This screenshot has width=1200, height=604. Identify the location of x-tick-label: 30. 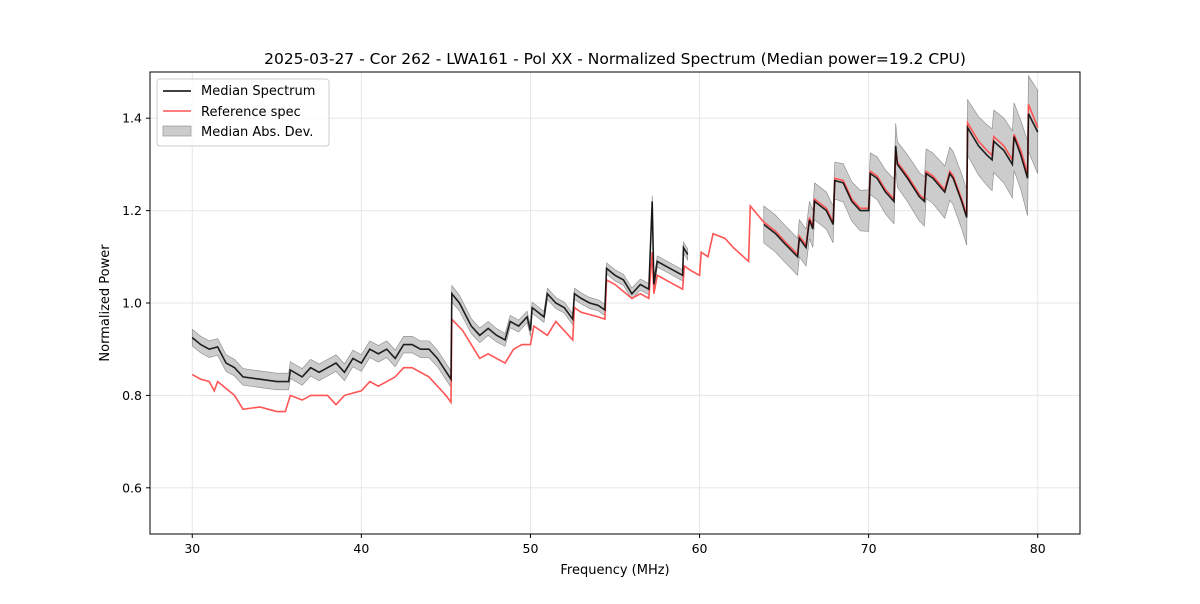
(192, 548).